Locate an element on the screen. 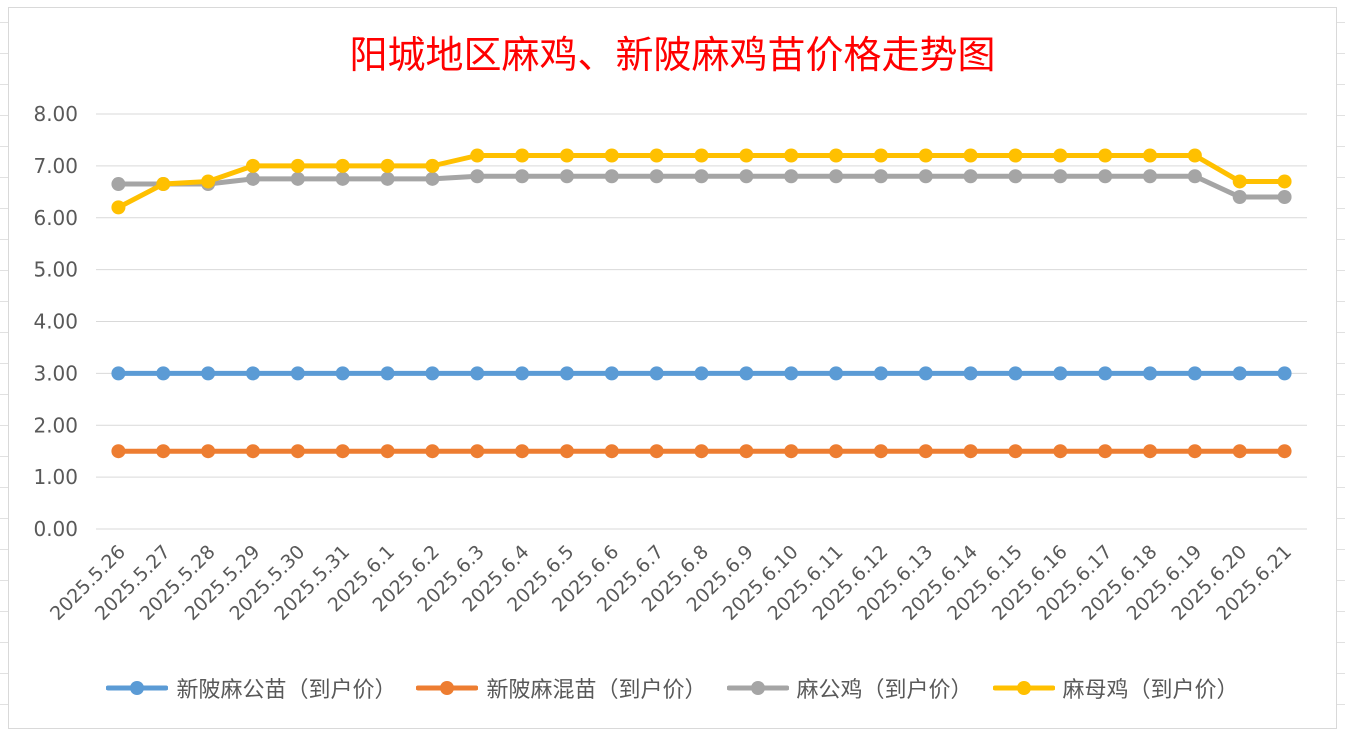 This screenshot has height=735, width=1345. legend-item-4: 麻母鸡（到户价） is located at coordinates (1115, 688).